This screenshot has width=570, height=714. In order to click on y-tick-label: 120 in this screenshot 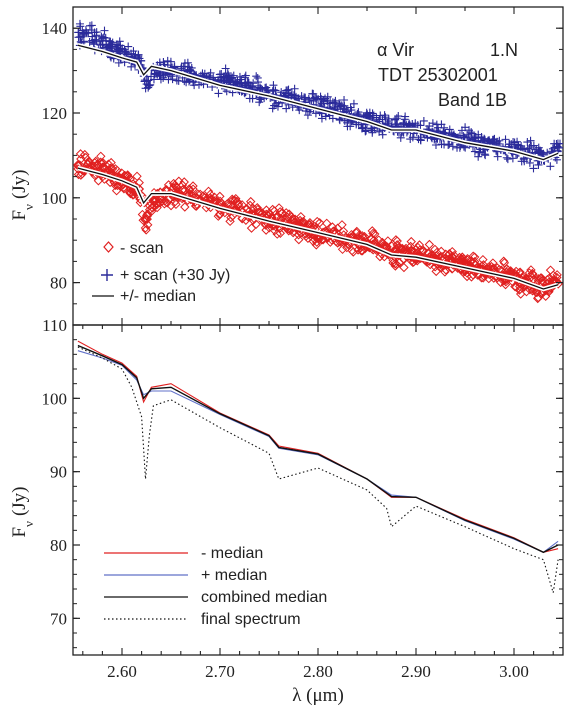, I will do `click(55, 113)`.